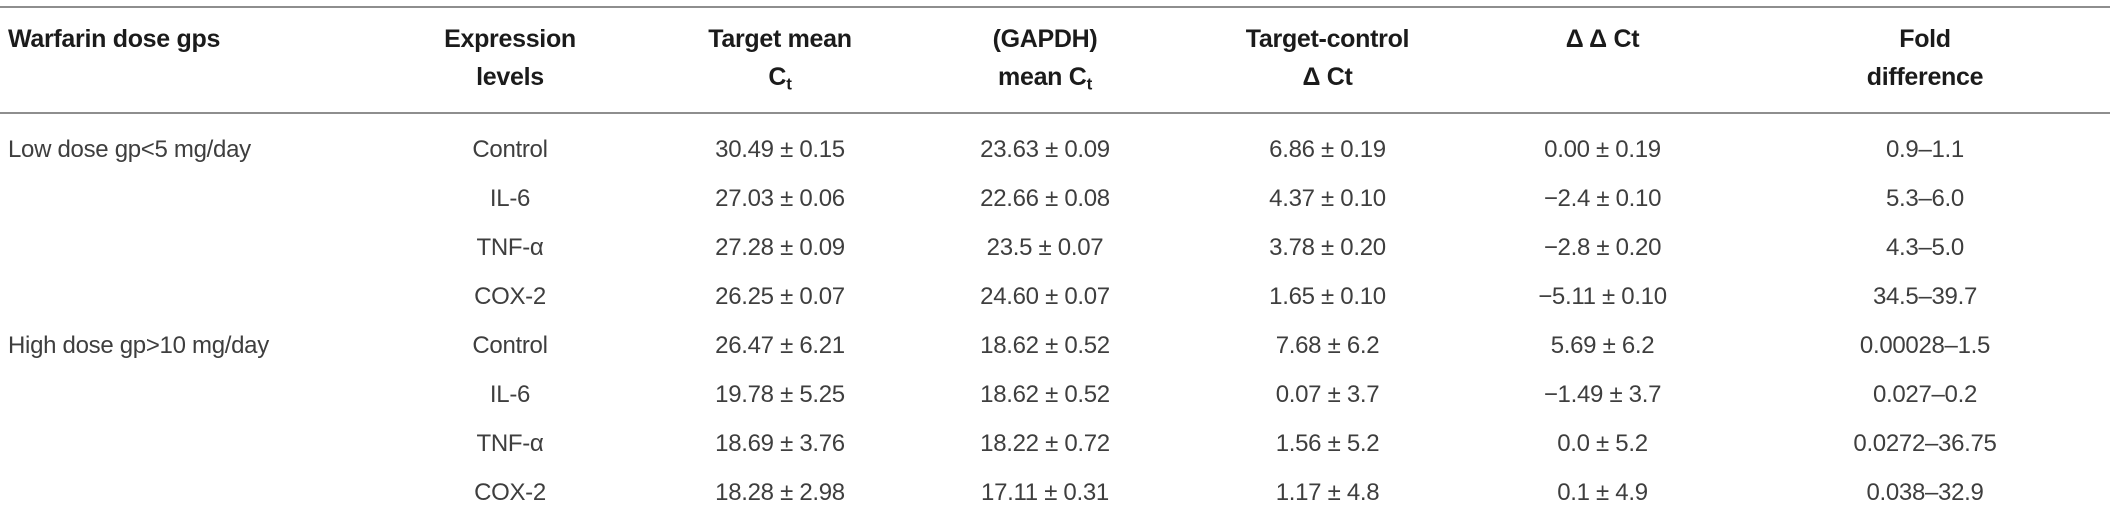  I want to click on cell-target-control-delta-ct: 6.86 ± 0.19, so click(1327, 149).